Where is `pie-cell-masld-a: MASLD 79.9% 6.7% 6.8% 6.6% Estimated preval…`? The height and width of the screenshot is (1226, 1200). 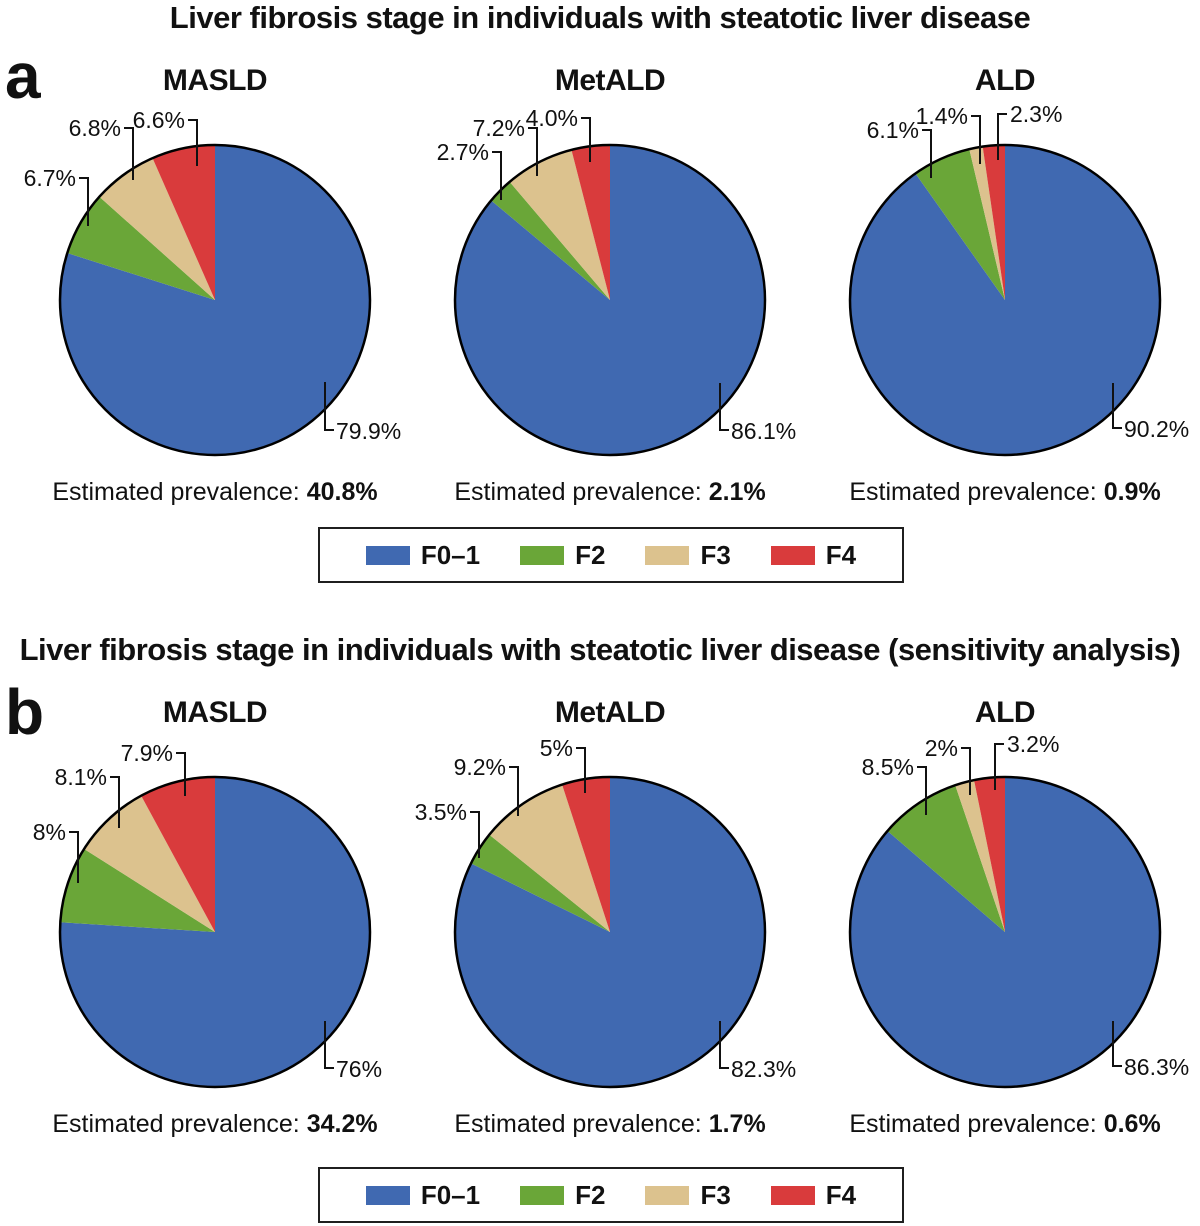 pie-cell-masld-a: MASLD 79.9% 6.7% 6.8% 6.6% Estimated preval… is located at coordinates (215, 282).